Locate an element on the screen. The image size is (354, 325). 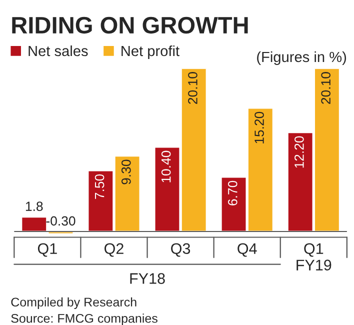
x-tick-label: Q3 is located at coordinates (180, 250).